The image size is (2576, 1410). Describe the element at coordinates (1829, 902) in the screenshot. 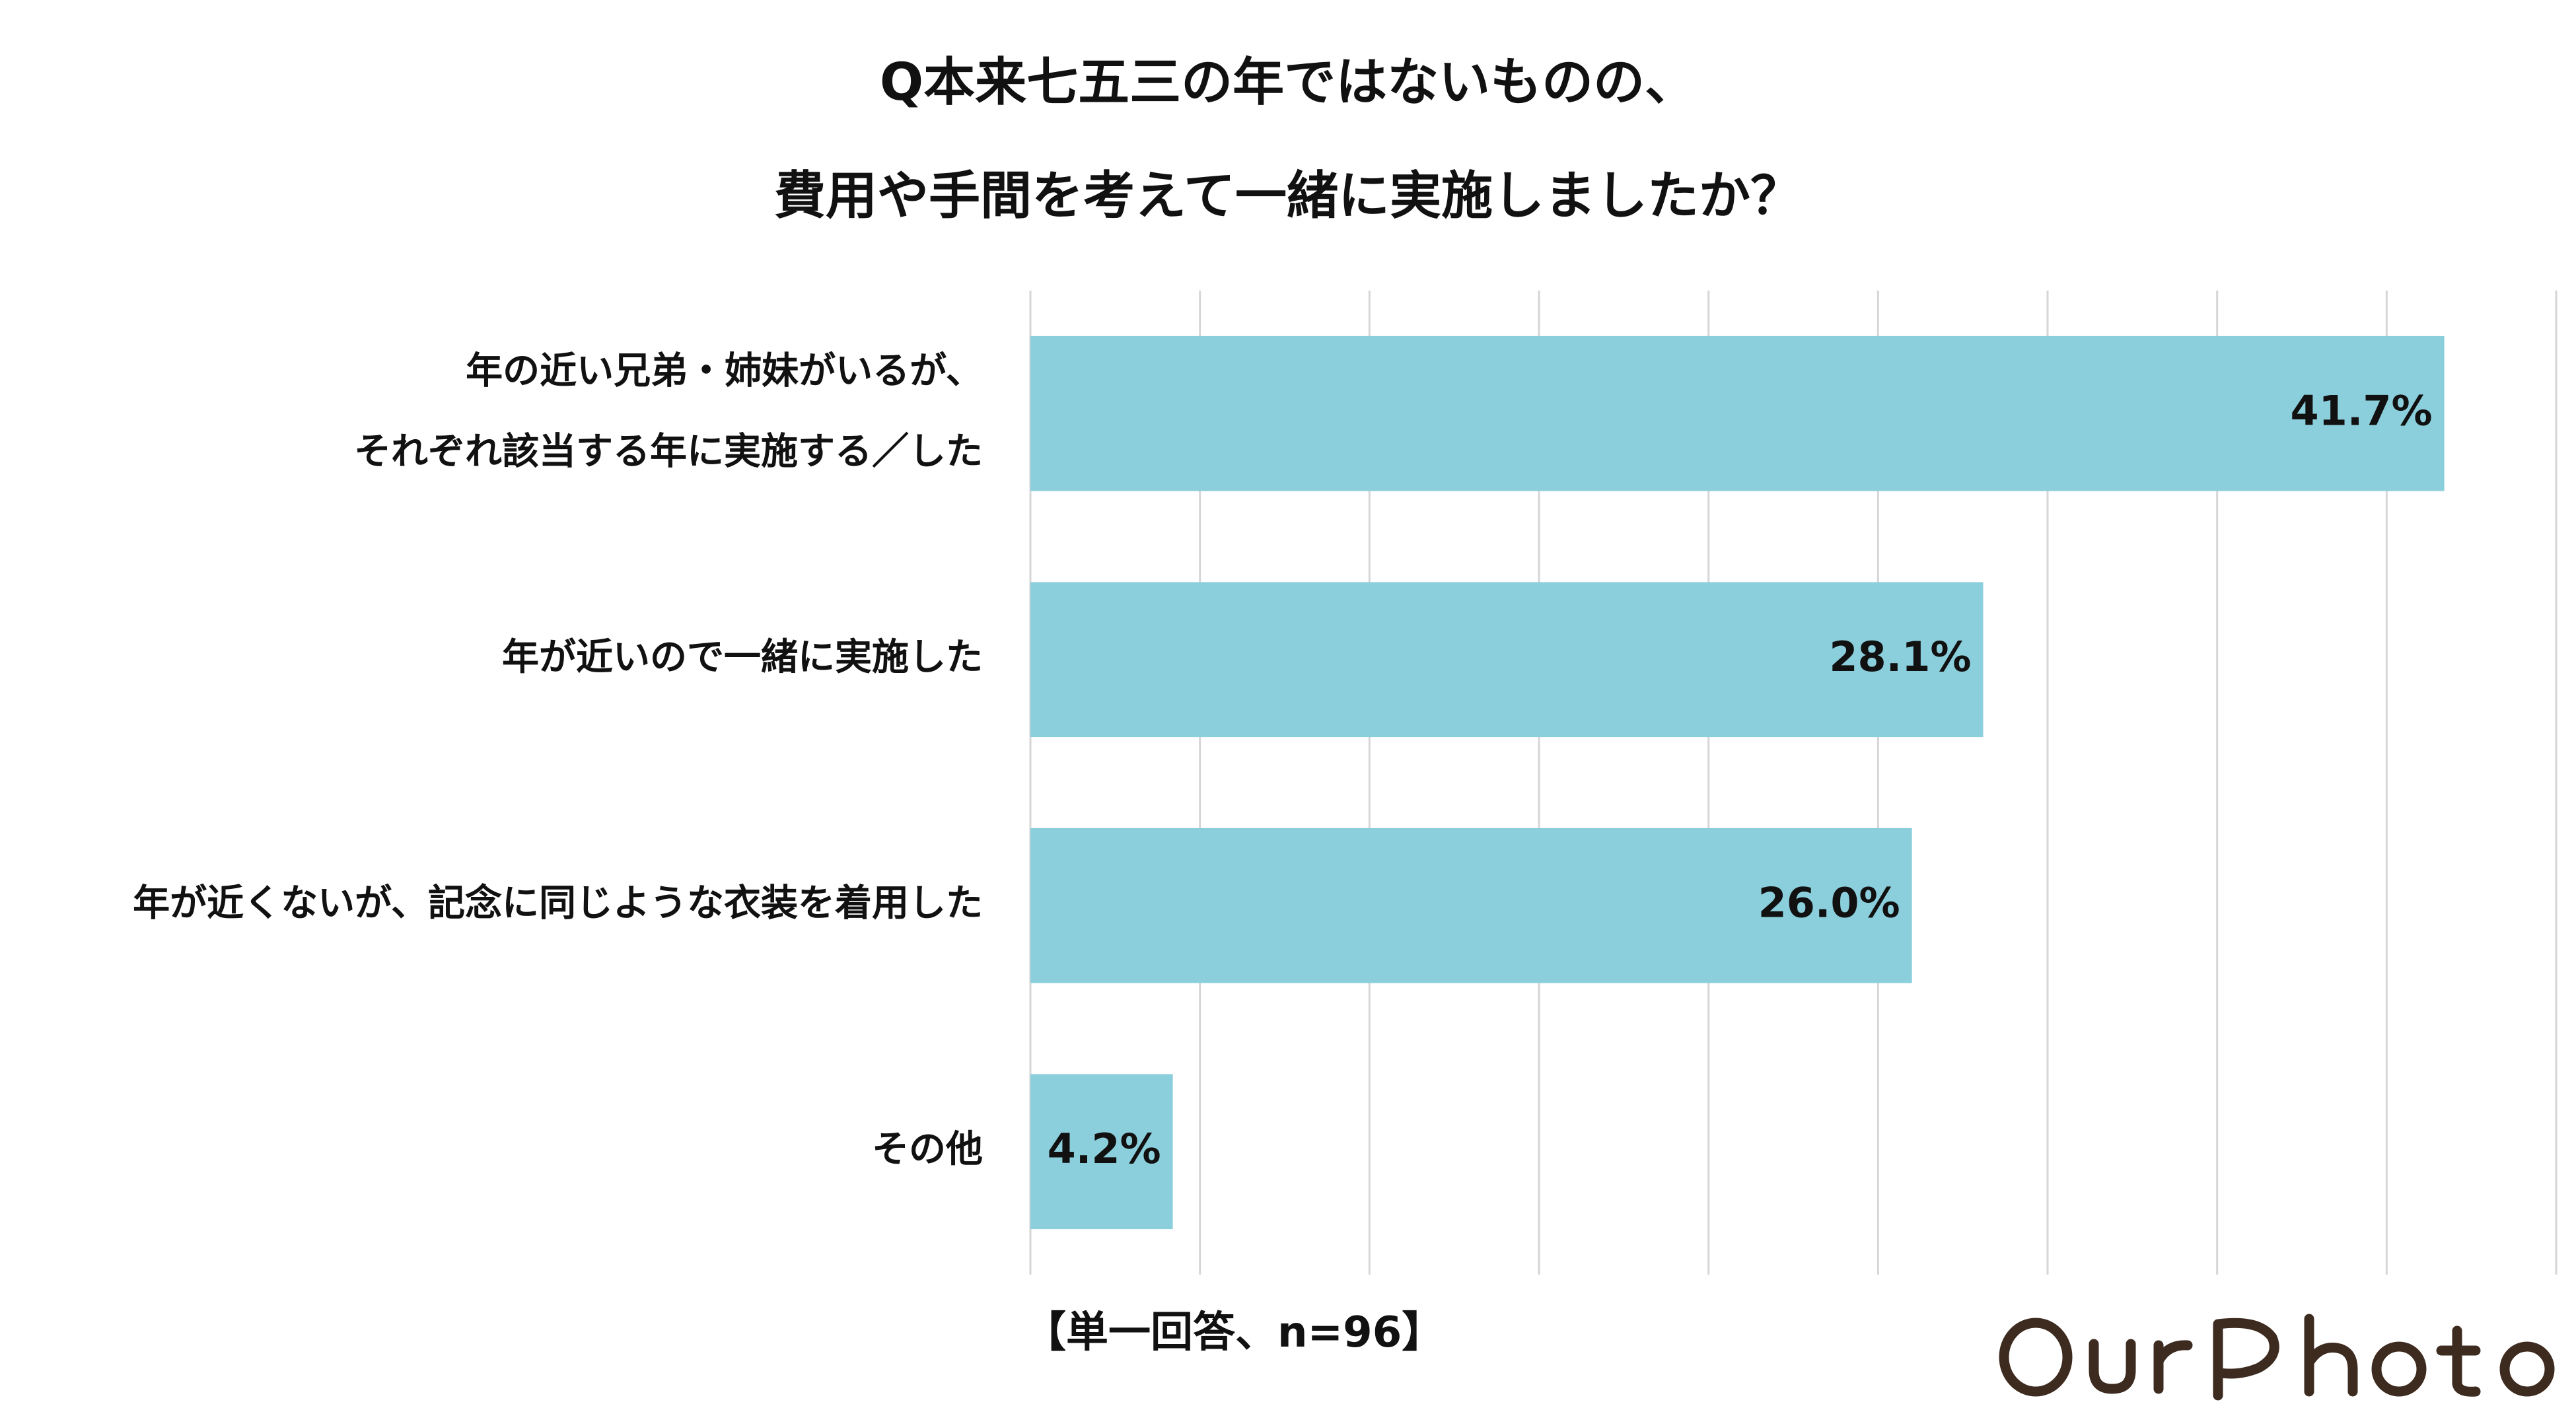

I see `value-label: 26.0%` at that location.